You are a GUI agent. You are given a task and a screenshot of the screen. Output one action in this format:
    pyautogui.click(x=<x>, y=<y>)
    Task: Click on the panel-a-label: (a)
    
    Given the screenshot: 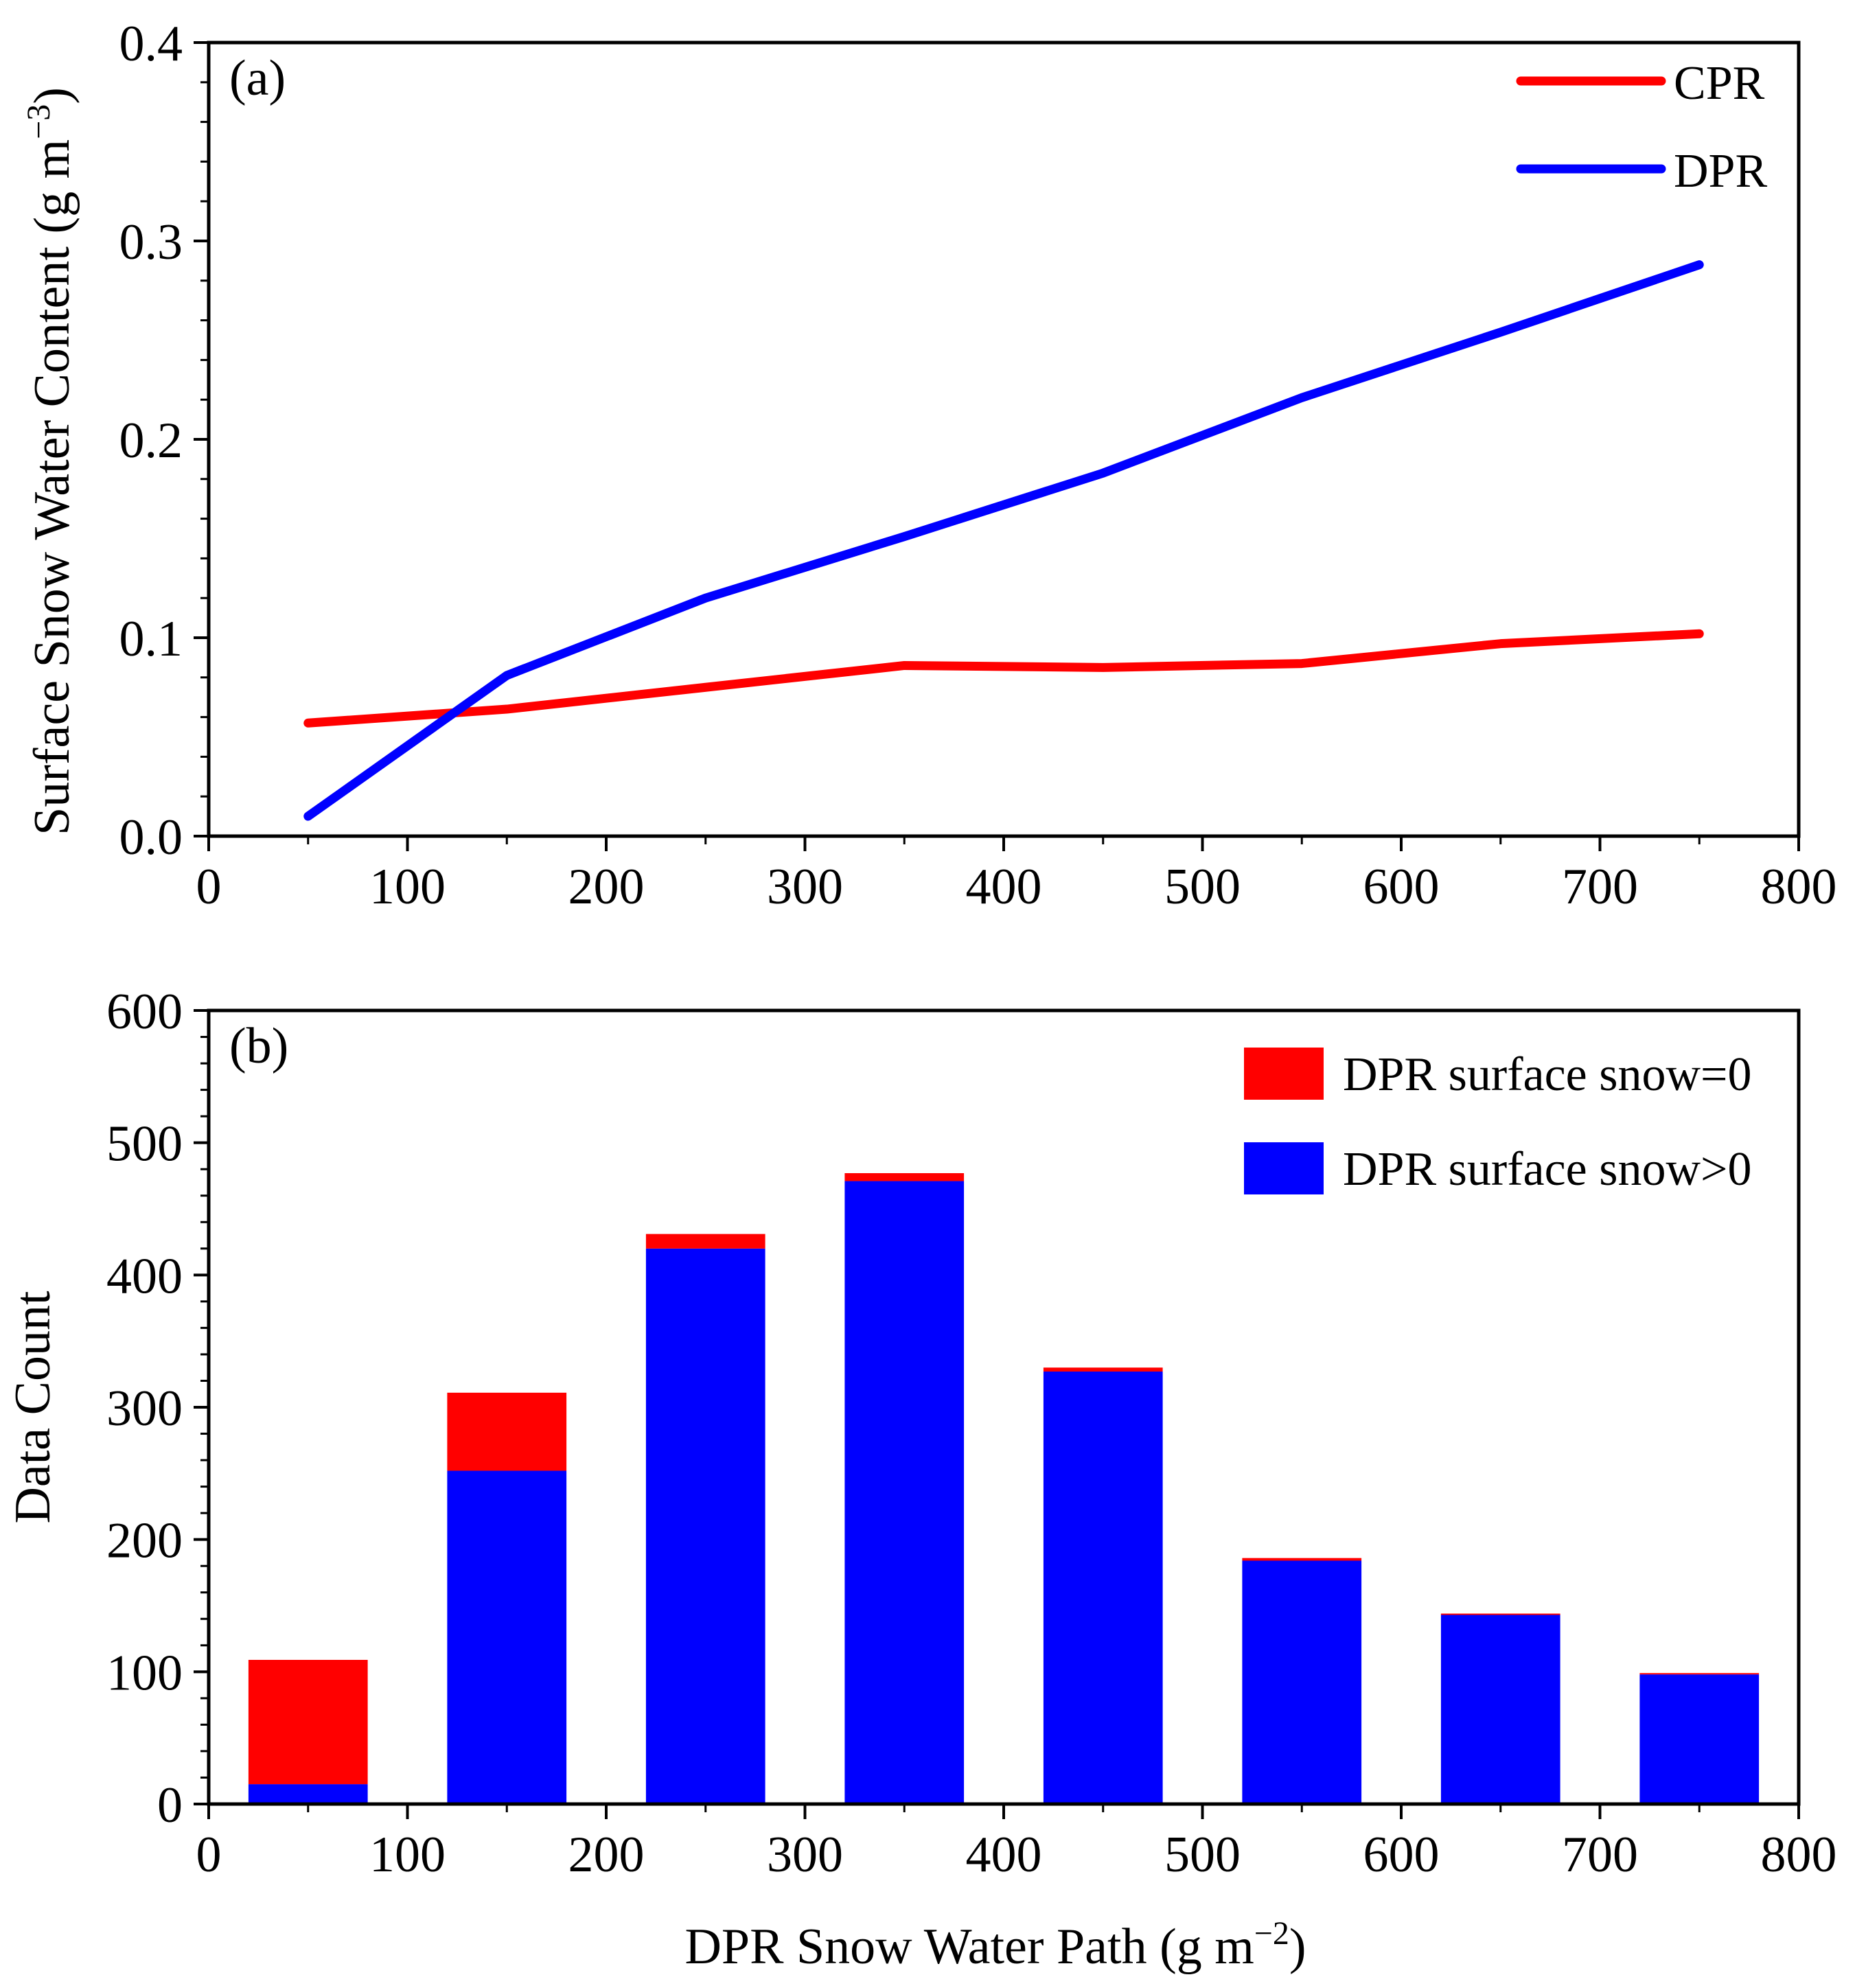 What is the action you would take?
    pyautogui.click(x=257, y=78)
    